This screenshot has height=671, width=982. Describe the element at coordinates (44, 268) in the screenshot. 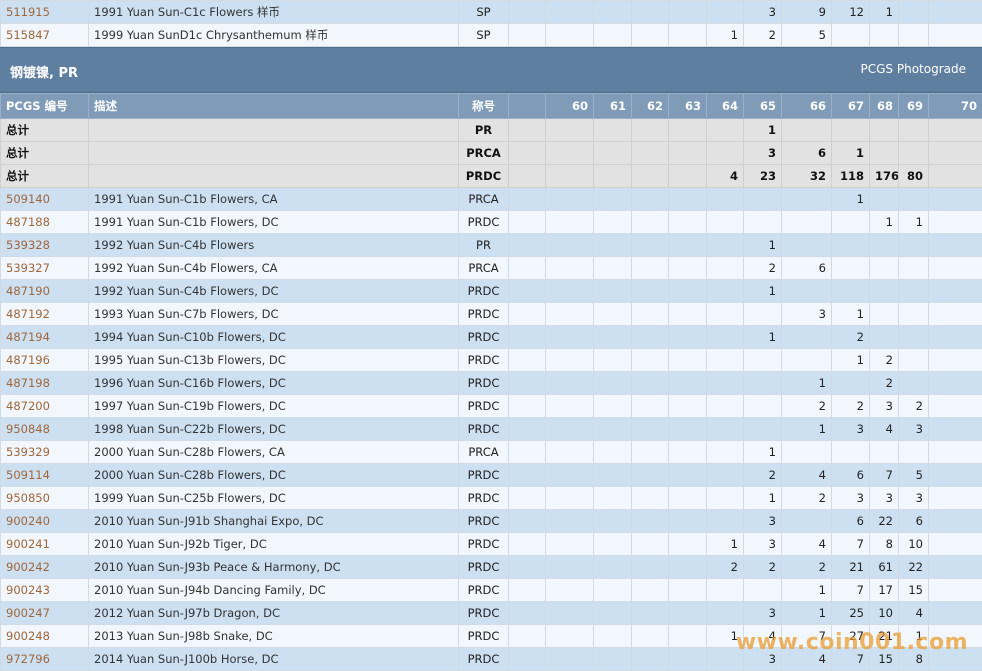

I see `pcgs-number-link: 539327` at that location.